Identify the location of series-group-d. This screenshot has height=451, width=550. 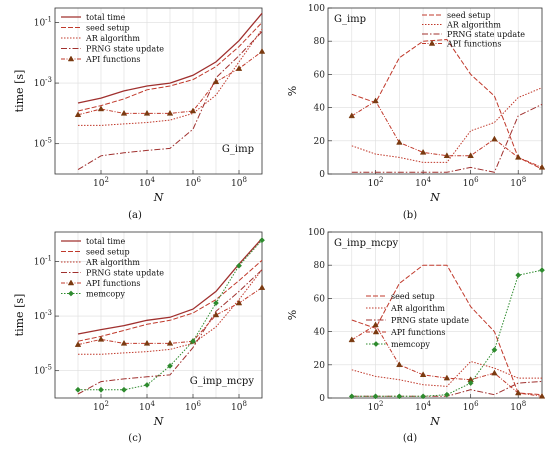
(447, 332).